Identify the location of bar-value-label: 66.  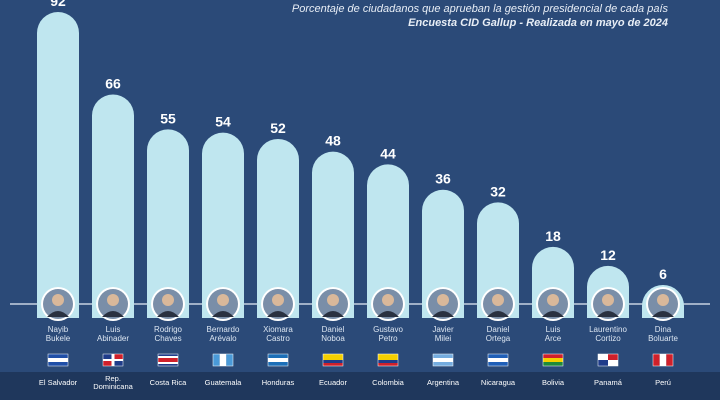
(113, 84).